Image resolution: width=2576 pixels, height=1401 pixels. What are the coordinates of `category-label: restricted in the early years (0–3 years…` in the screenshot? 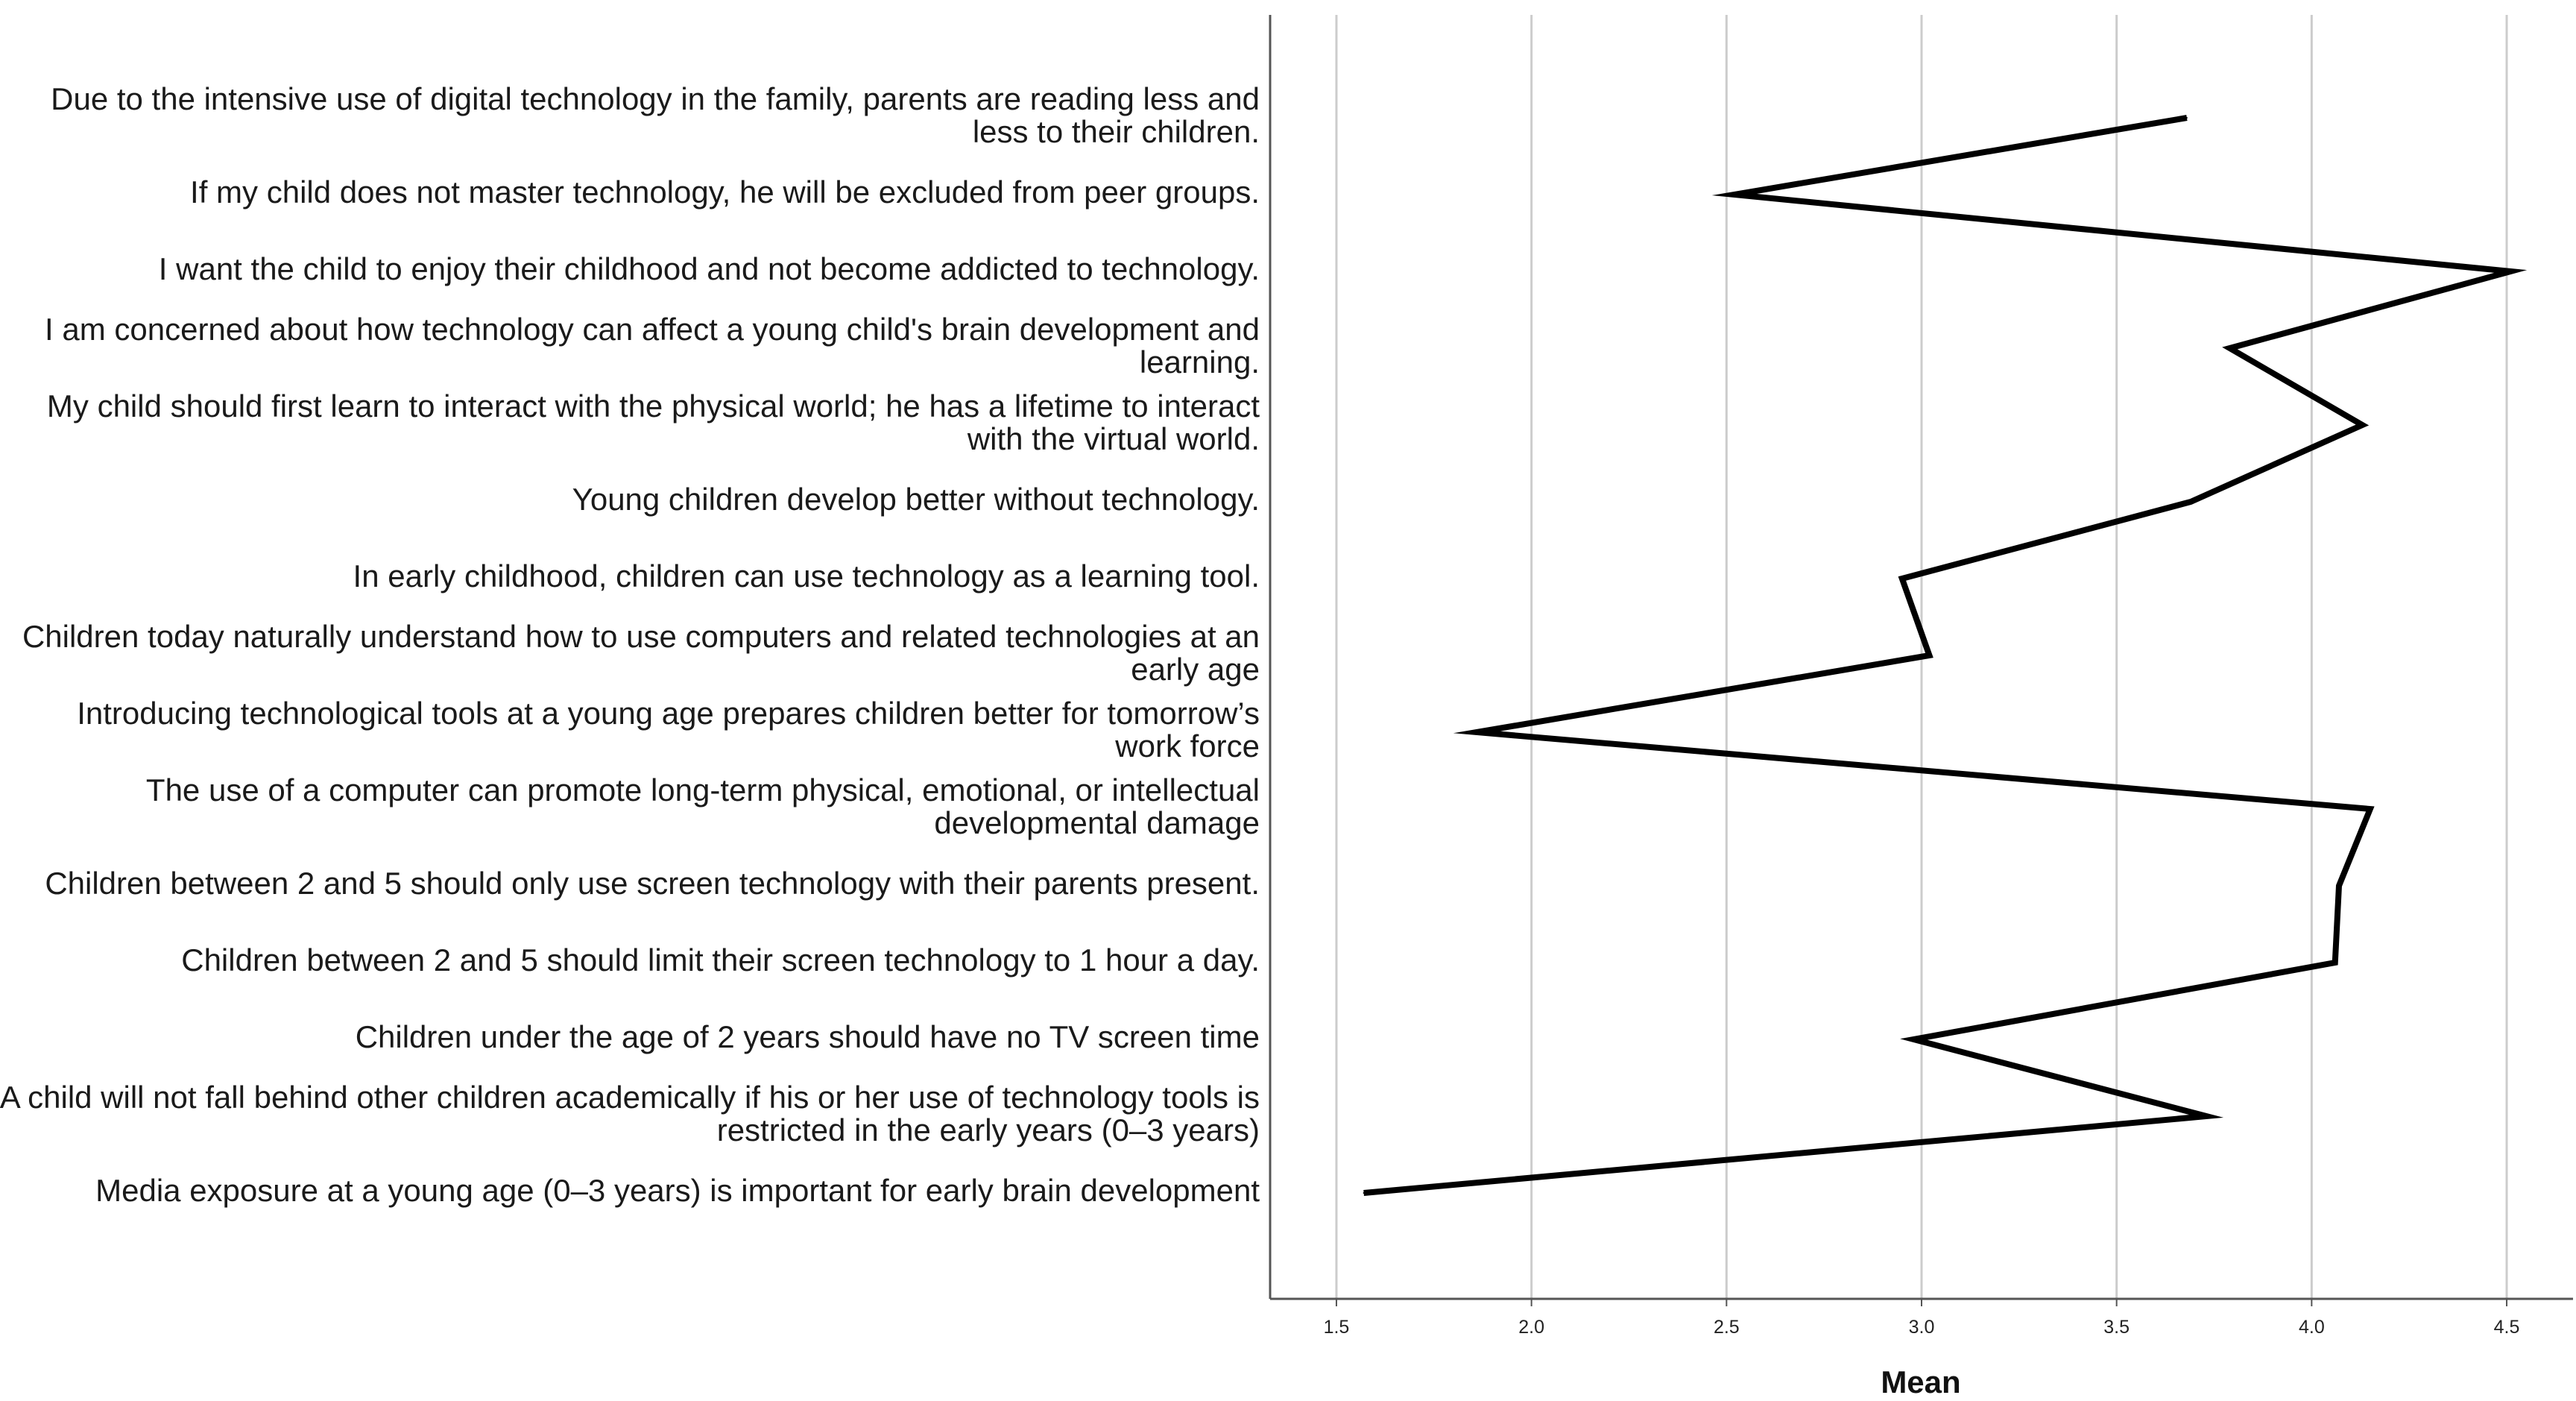 It's located at (989, 1129).